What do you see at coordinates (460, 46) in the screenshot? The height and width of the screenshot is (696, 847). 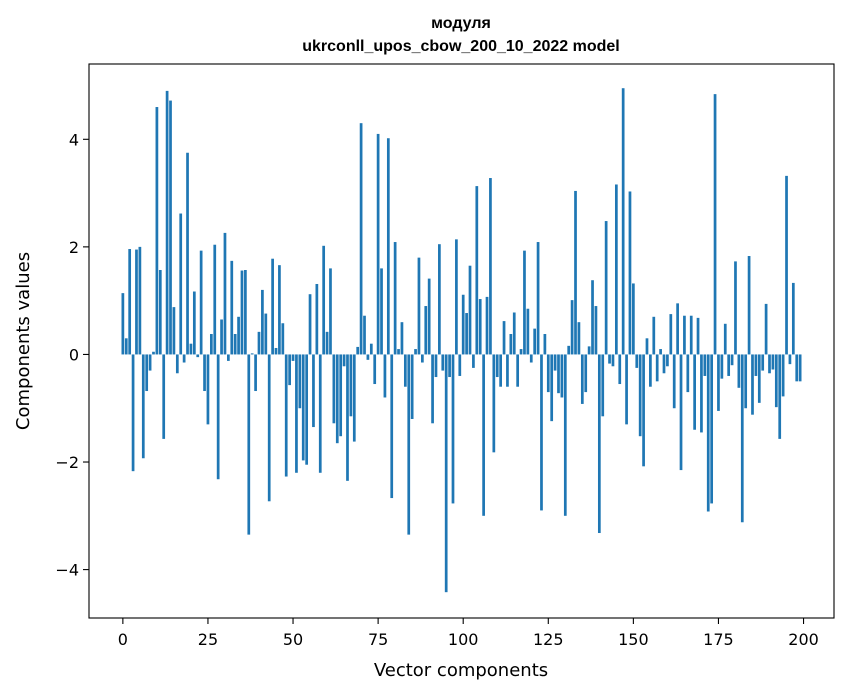 I see `chart-subtitle: ukrconll_upos_cbow_200_10_2022 model` at bounding box center [460, 46].